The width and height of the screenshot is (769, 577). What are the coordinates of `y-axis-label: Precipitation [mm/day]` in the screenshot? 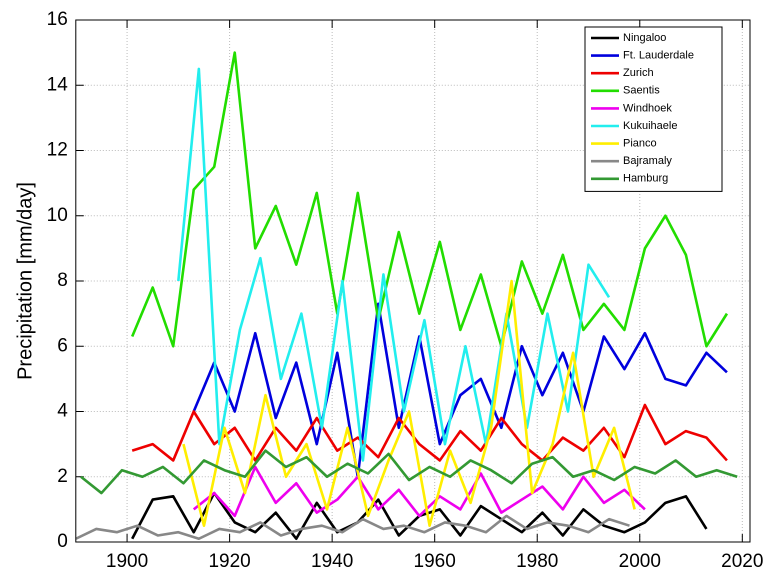 It's located at (25, 281).